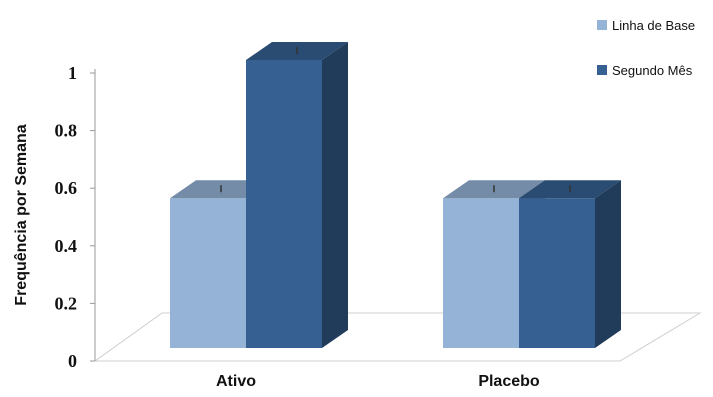  What do you see at coordinates (72, 361) in the screenshot?
I see `y-tick-label: 0` at bounding box center [72, 361].